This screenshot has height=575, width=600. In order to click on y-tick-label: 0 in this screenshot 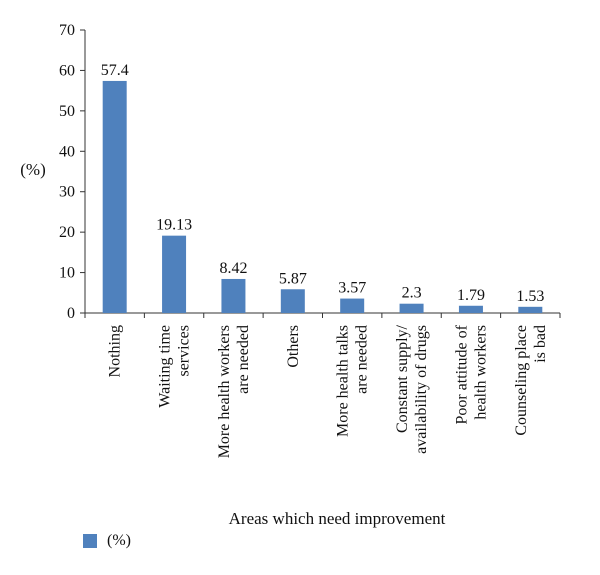, I will do `click(71, 313)`.